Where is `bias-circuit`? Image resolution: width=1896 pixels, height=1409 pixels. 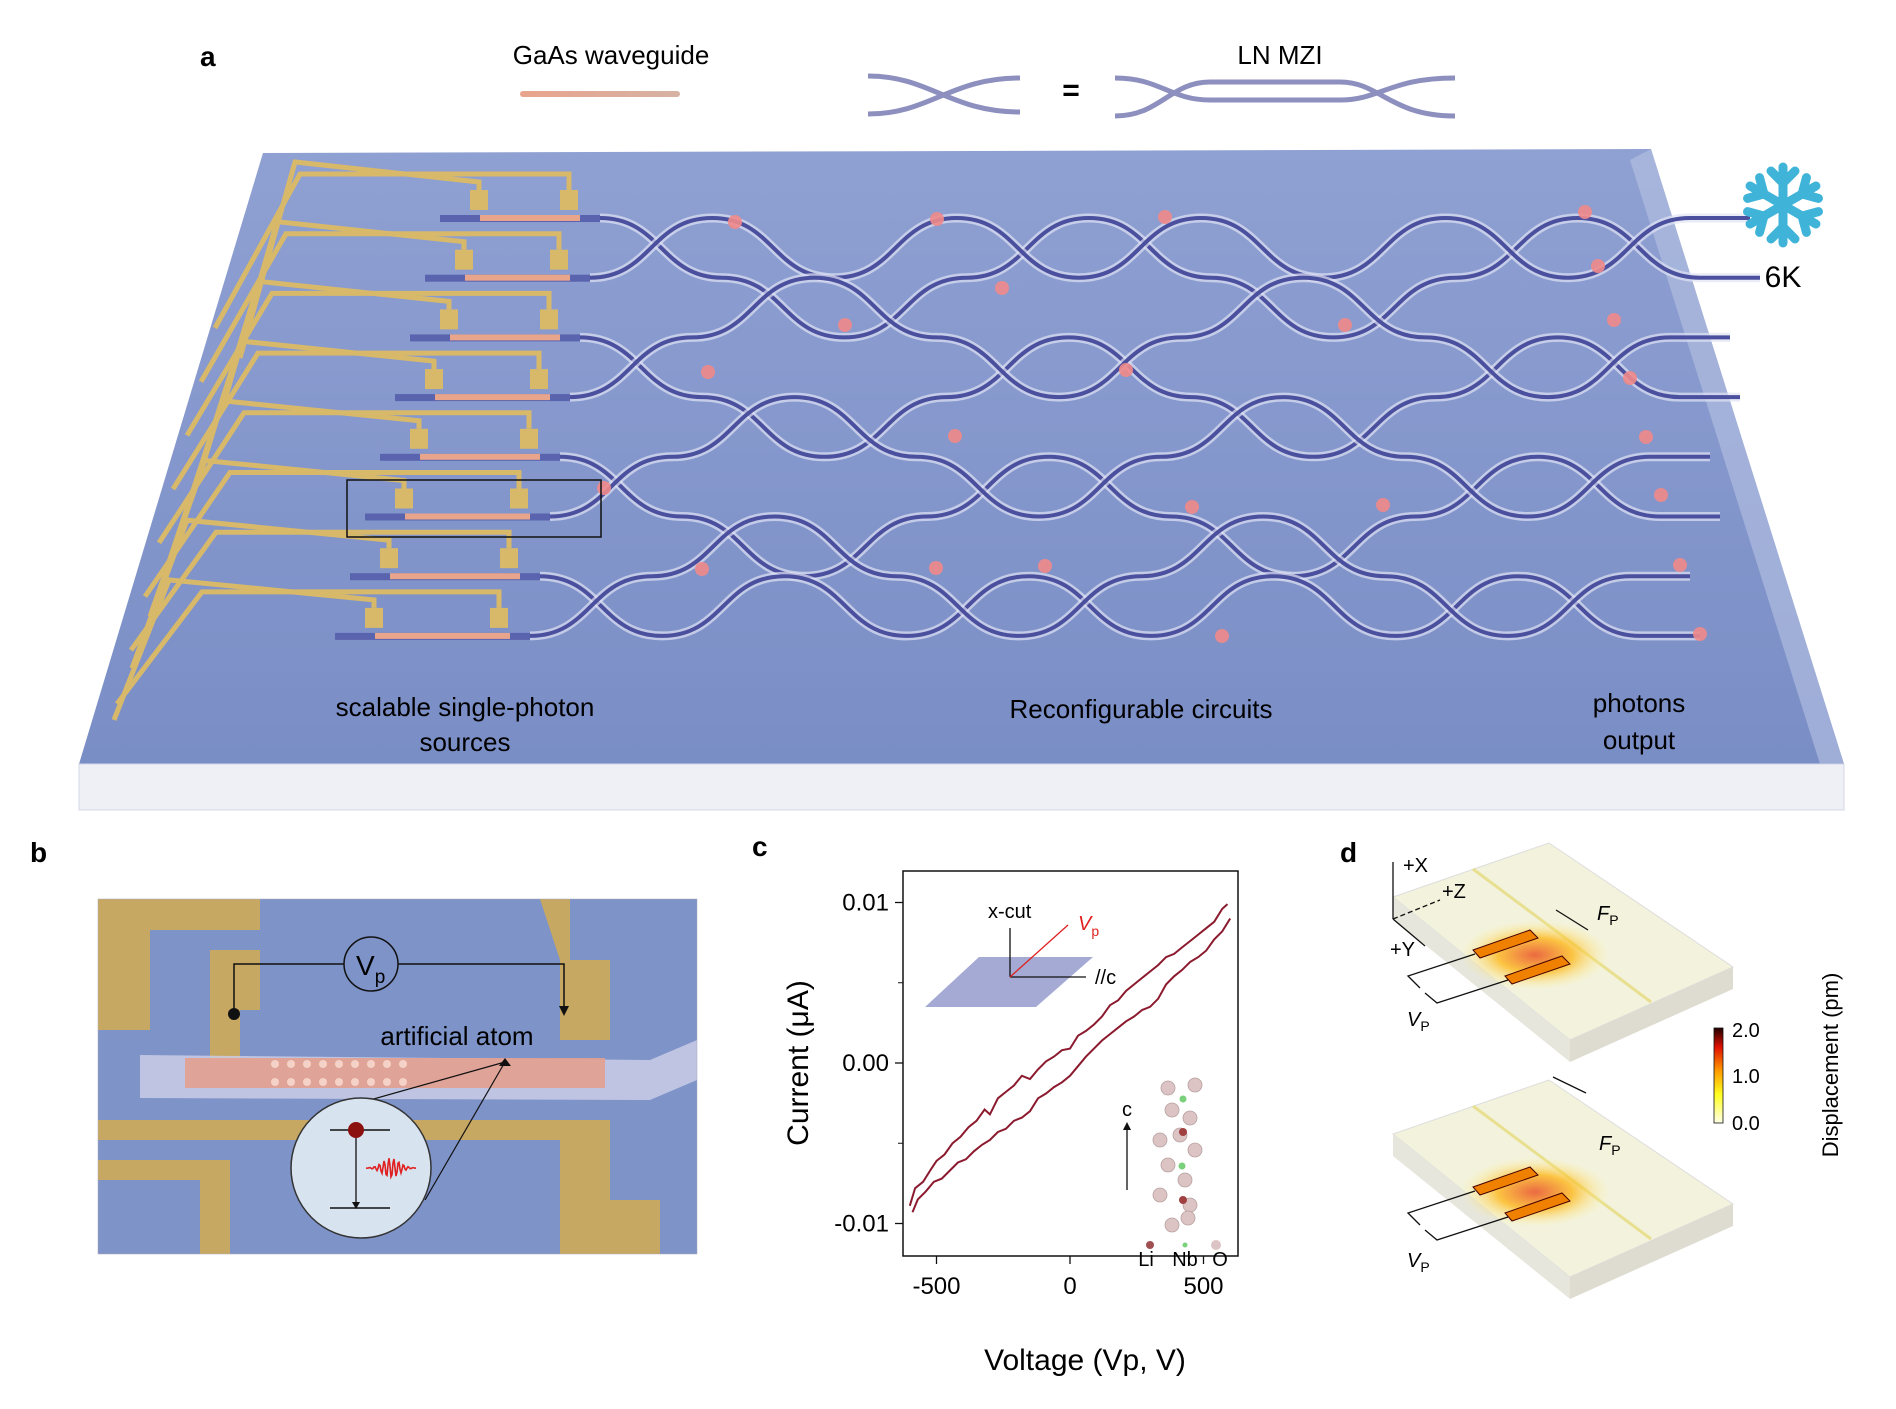 bias-circuit is located at coordinates (399, 988).